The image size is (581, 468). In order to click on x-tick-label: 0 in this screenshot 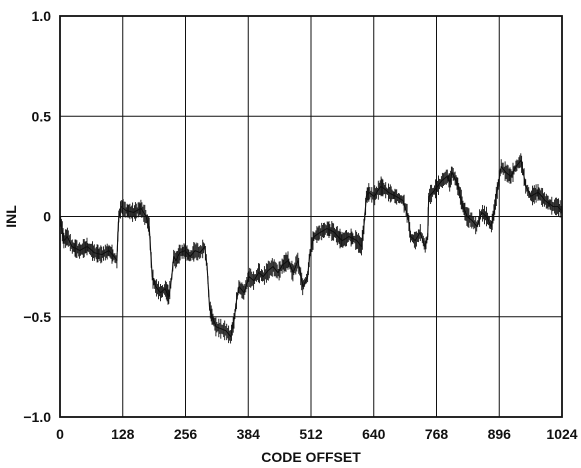, I will do `click(60, 434)`.